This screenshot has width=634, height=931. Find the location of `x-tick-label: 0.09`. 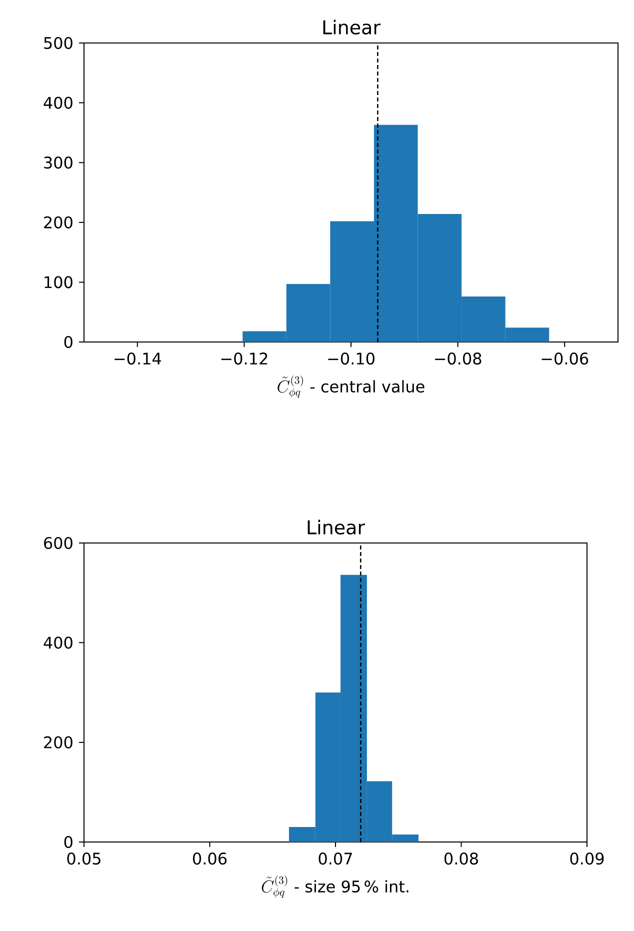

x-tick-label: 0.09 is located at coordinates (587, 858).